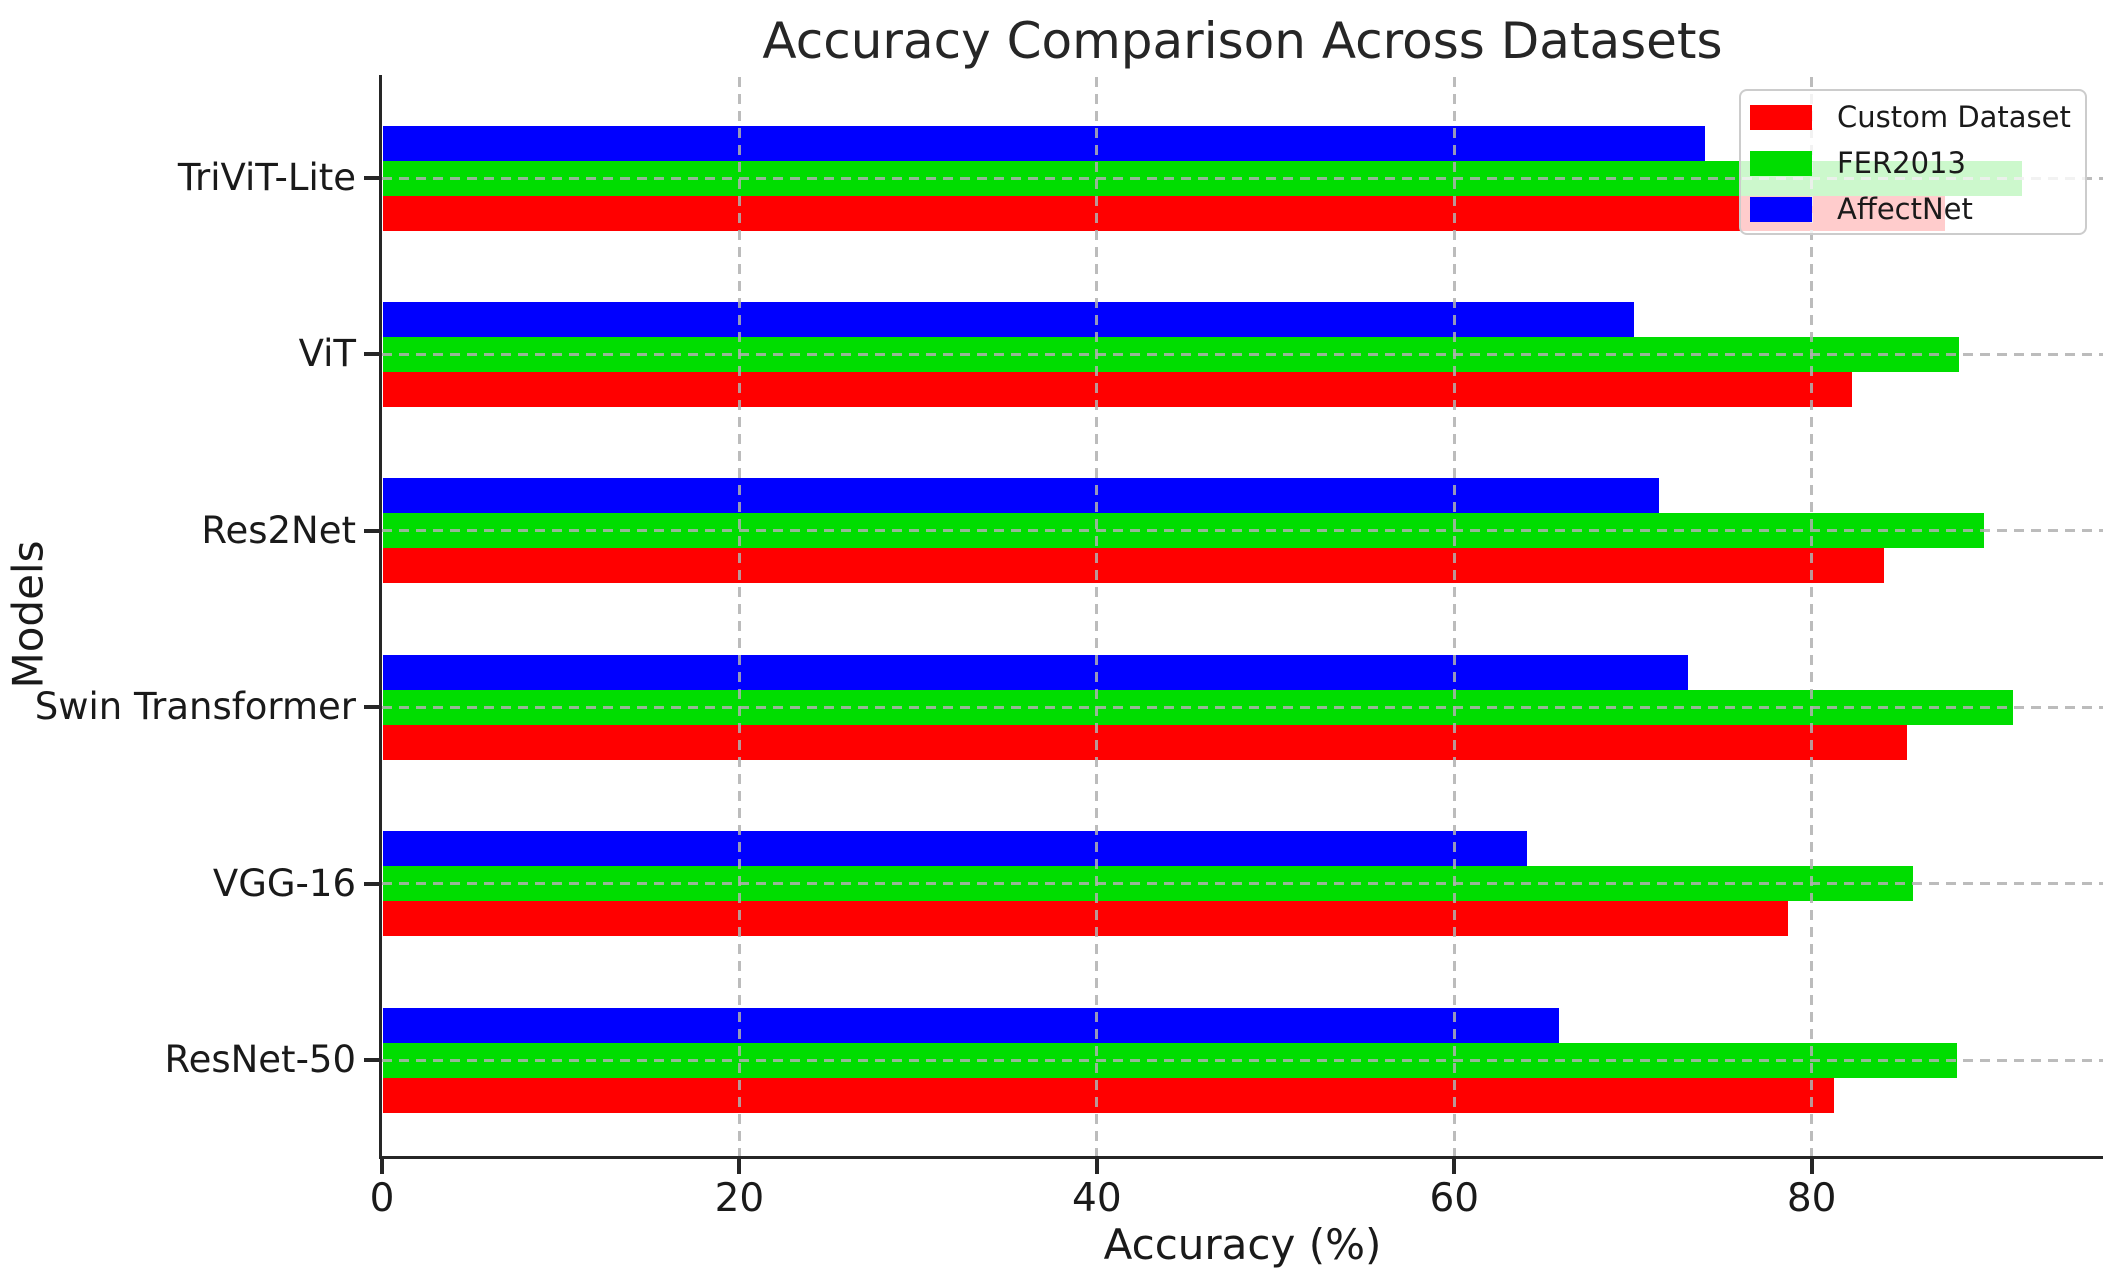  I want to click on x-tick-label-40: 40, so click(1097, 1198).